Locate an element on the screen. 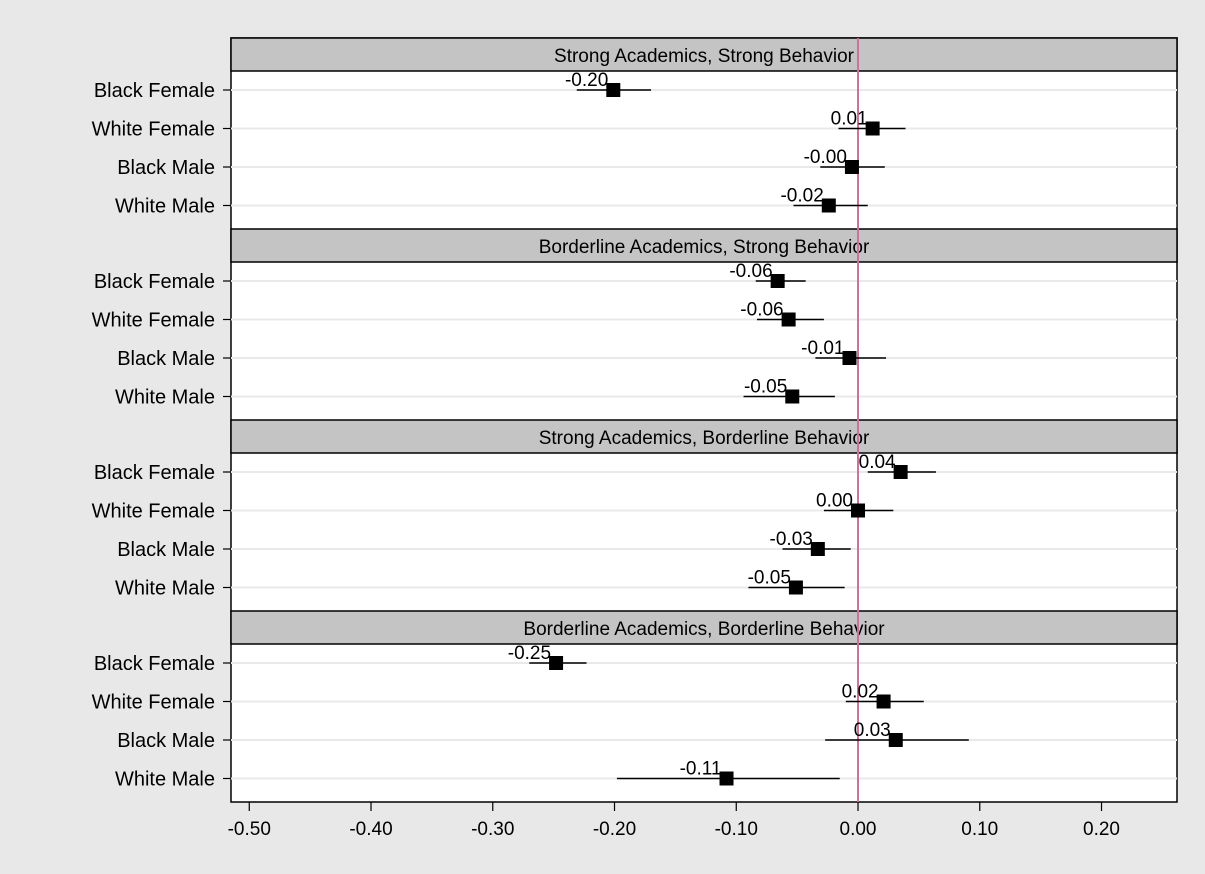 This screenshot has width=1205, height=874. x-tick-label: 0.00 is located at coordinates (858, 829).